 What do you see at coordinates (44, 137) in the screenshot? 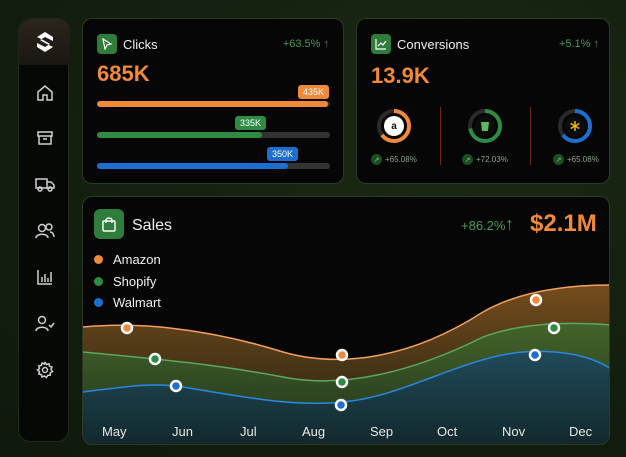
I see `archive-icon` at bounding box center [44, 137].